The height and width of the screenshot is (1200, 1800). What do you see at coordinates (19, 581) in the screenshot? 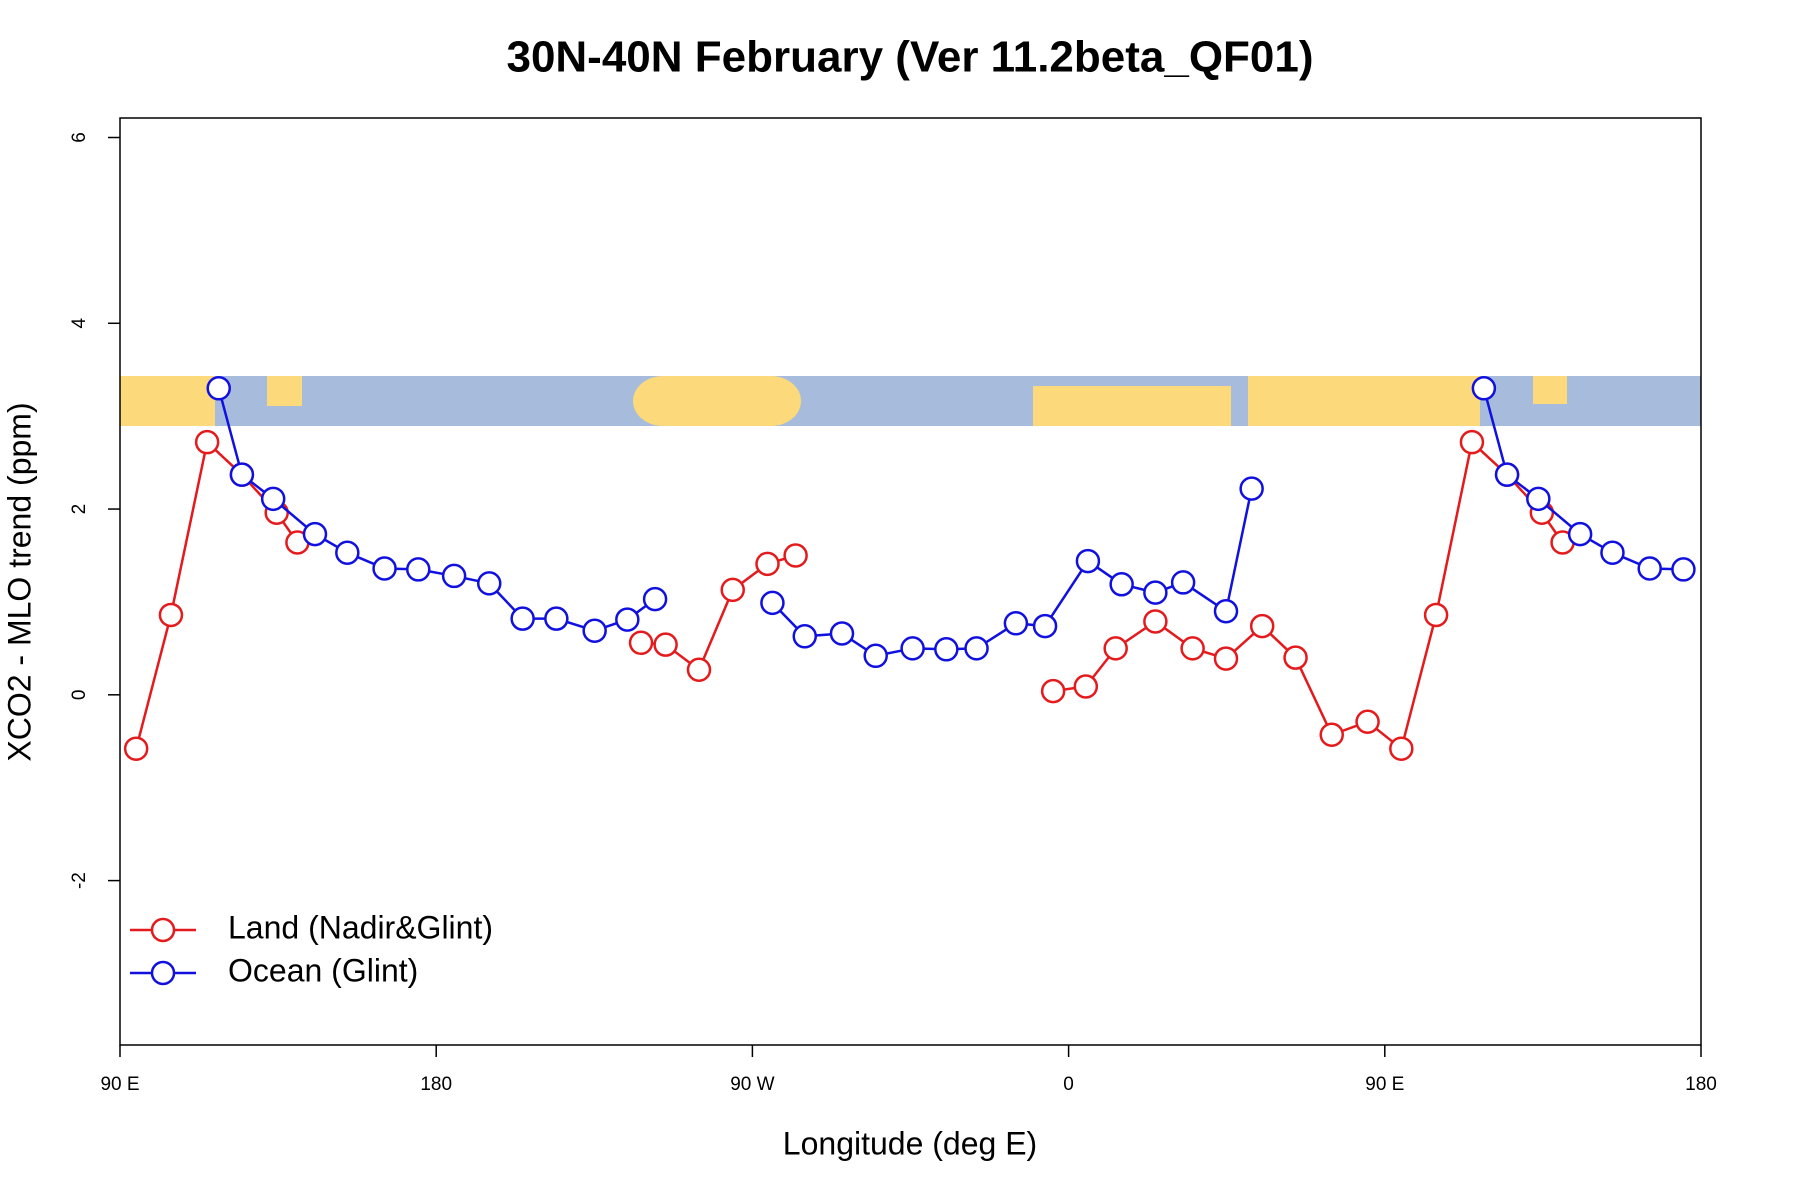
I see `y-axis-label: XCO2 - MLO trend (ppm)` at bounding box center [19, 581].